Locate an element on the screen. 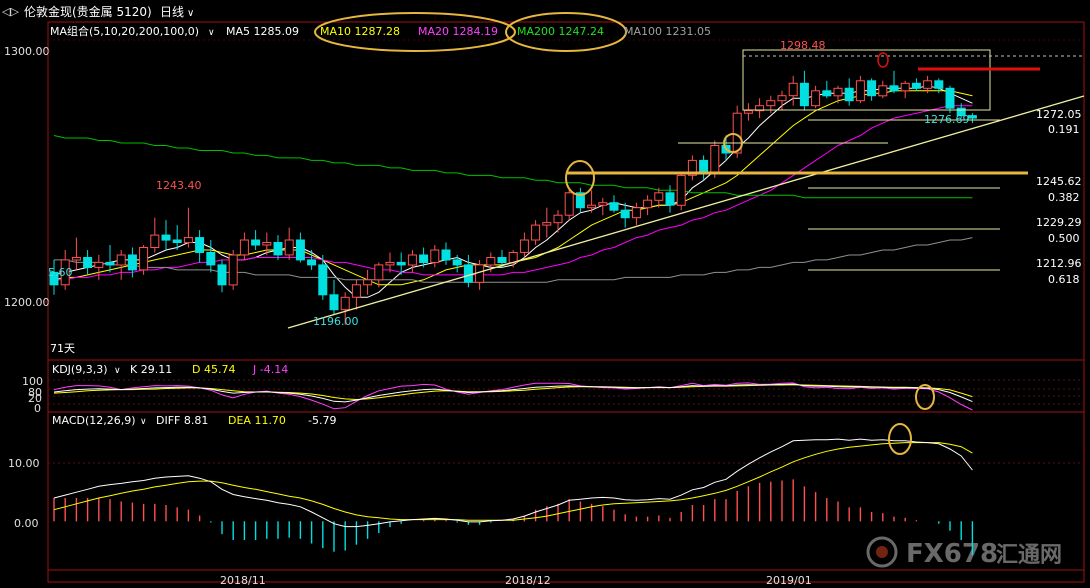 The height and width of the screenshot is (588, 1090). legend-dropdown-icon: ∨ is located at coordinates (211, 33).